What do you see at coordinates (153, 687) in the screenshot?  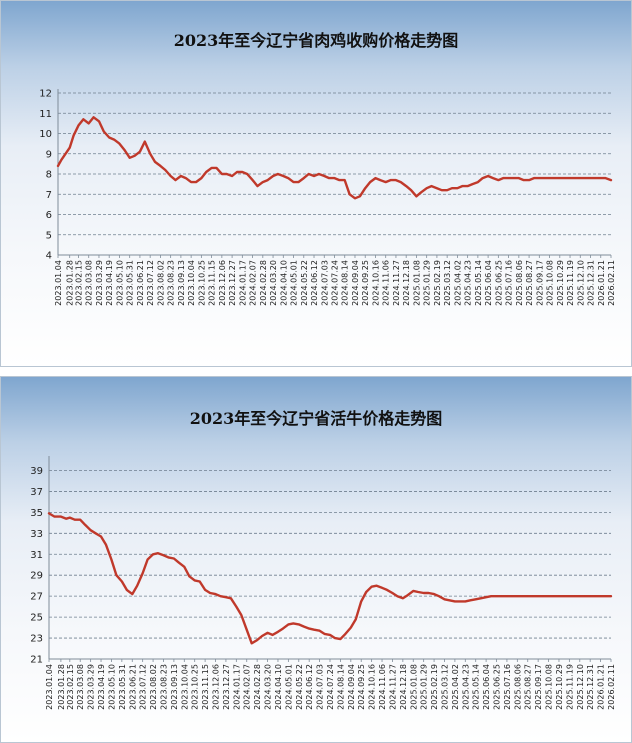 I see `x-tick-label: 2023.08.02` at bounding box center [153, 687].